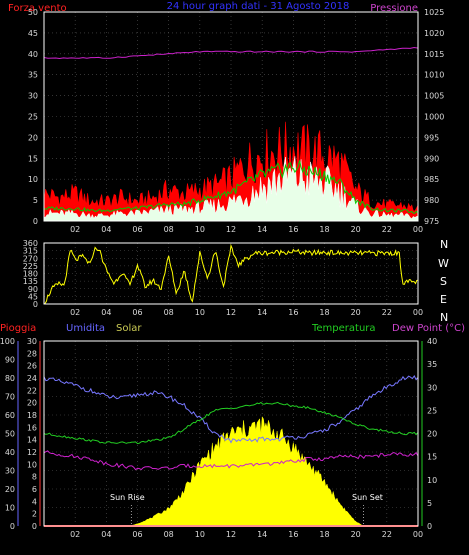 This screenshot has width=469, height=555. What do you see at coordinates (10, 378) in the screenshot?
I see `y-humidity-tick: 80` at bounding box center [10, 378].